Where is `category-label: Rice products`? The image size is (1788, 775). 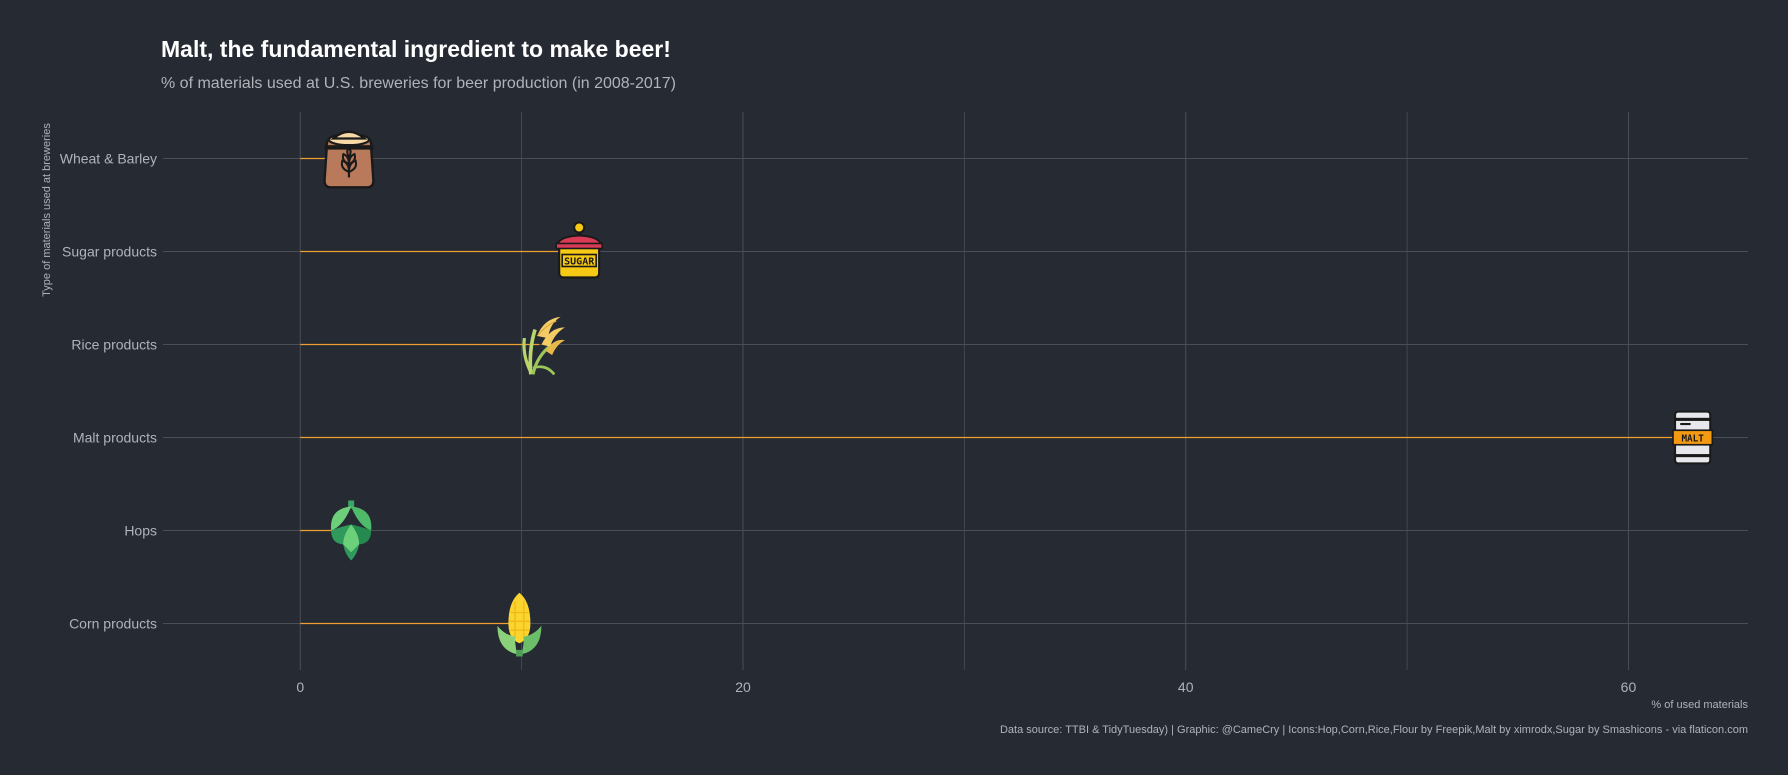 category-label: Rice products is located at coordinates (114, 345).